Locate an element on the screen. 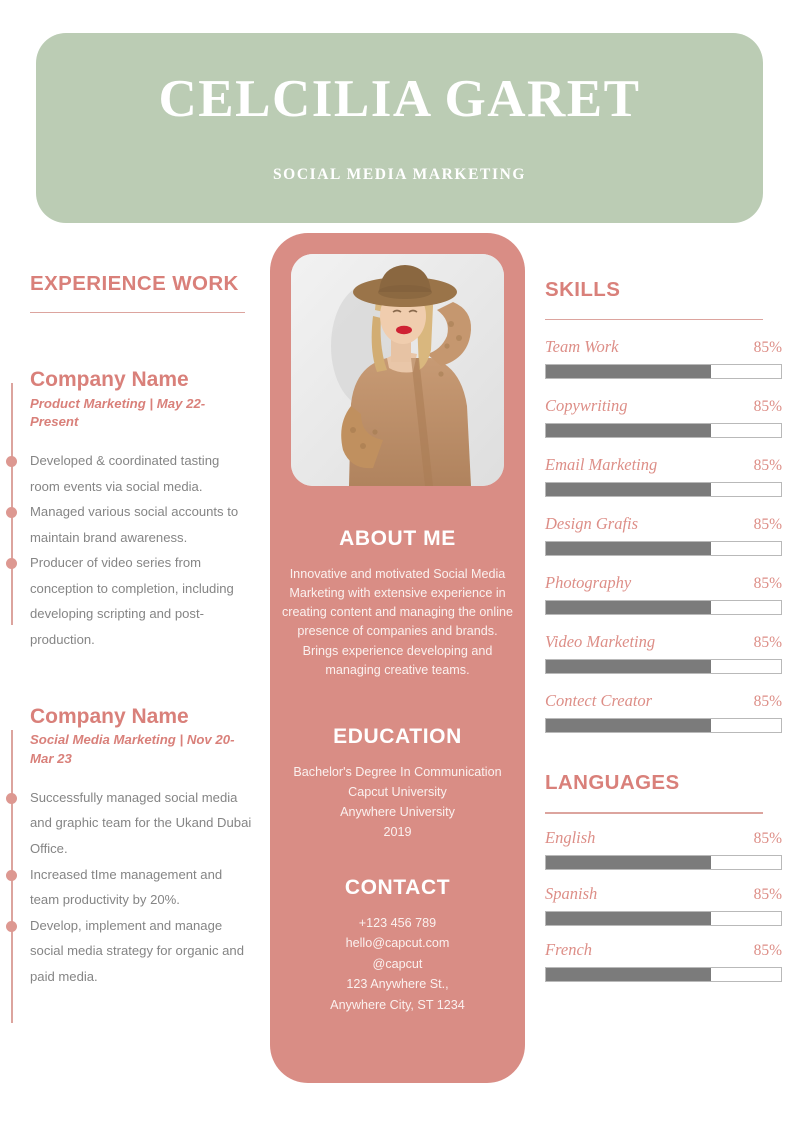 This screenshot has height=1122, width=793. about-heading: ABOUT ME is located at coordinates (397, 538).